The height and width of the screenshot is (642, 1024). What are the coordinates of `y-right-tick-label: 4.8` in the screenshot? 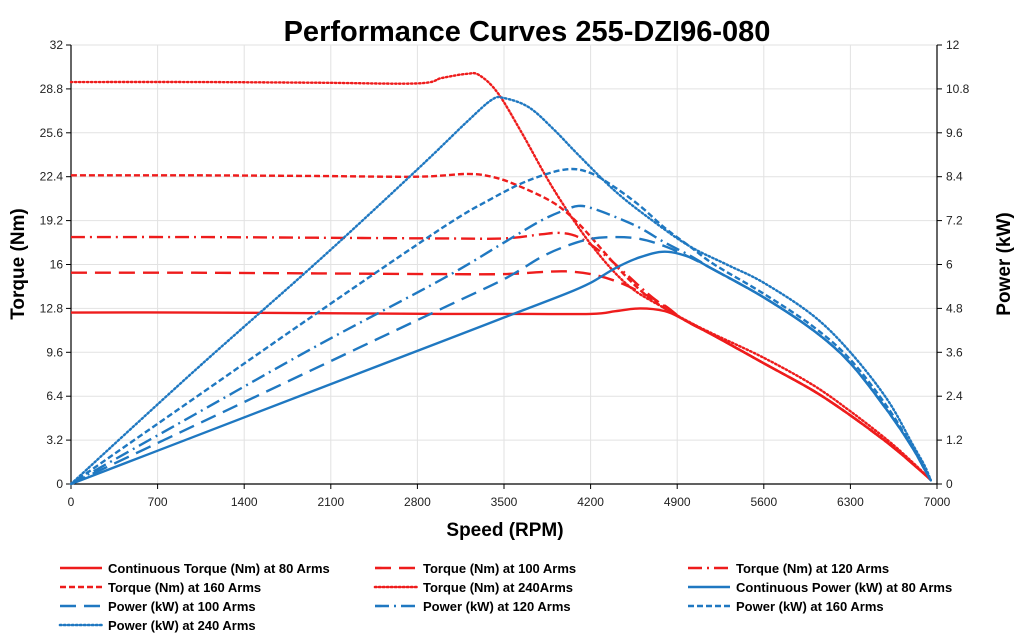 It's located at (954, 308).